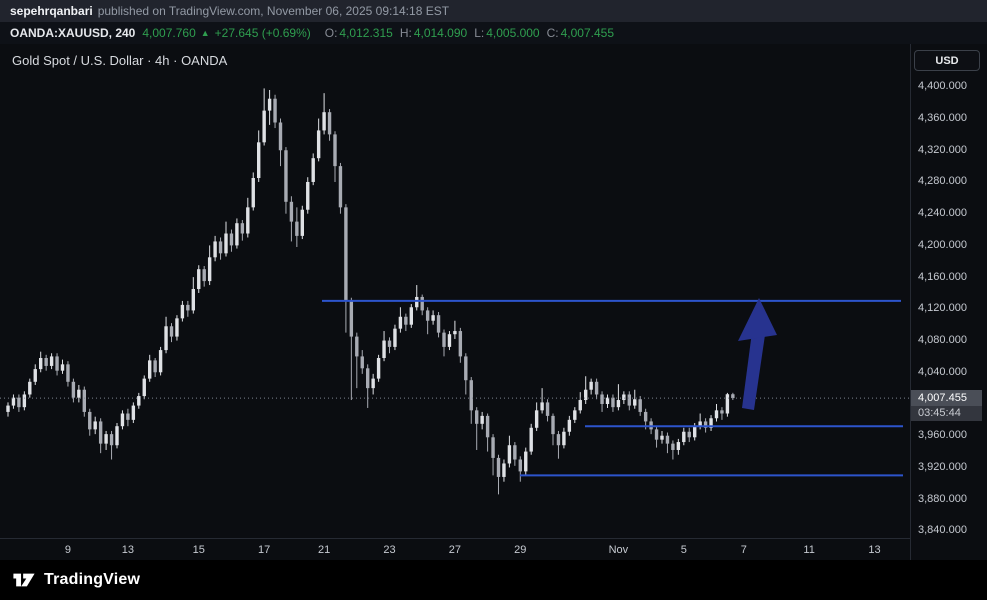 The image size is (987, 600). What do you see at coordinates (683, 550) in the screenshot?
I see `time-label: 5` at bounding box center [683, 550].